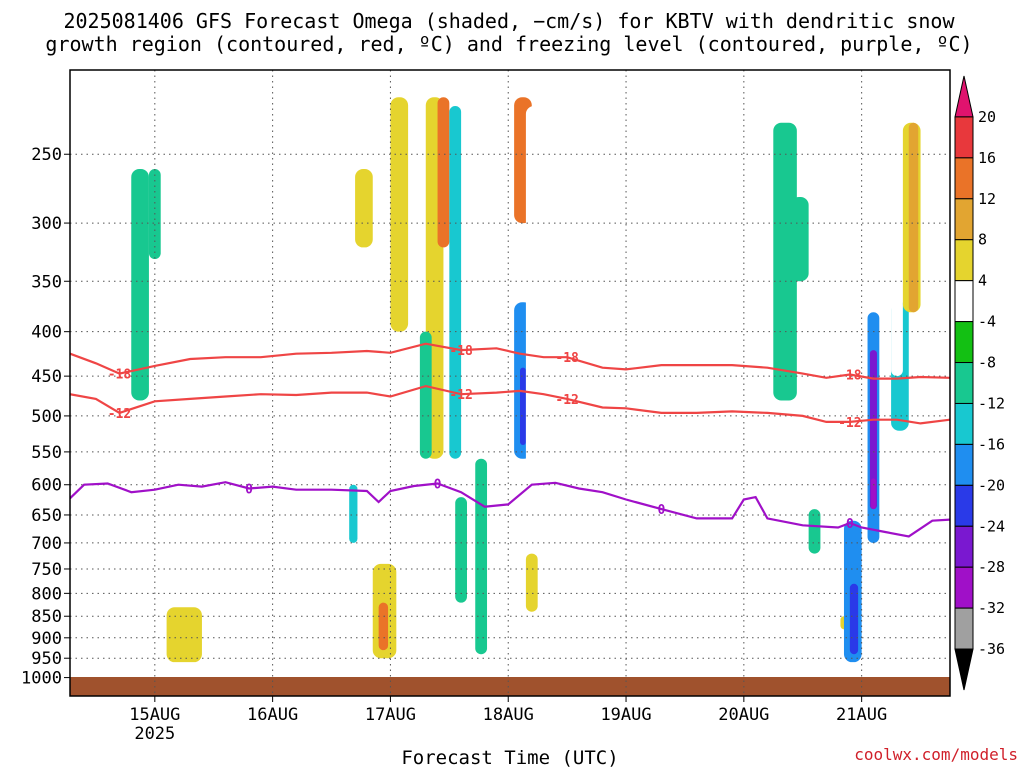  What do you see at coordinates (390, 715) in the screenshot?
I see `x-tick-label: 17AUG` at bounding box center [390, 715].